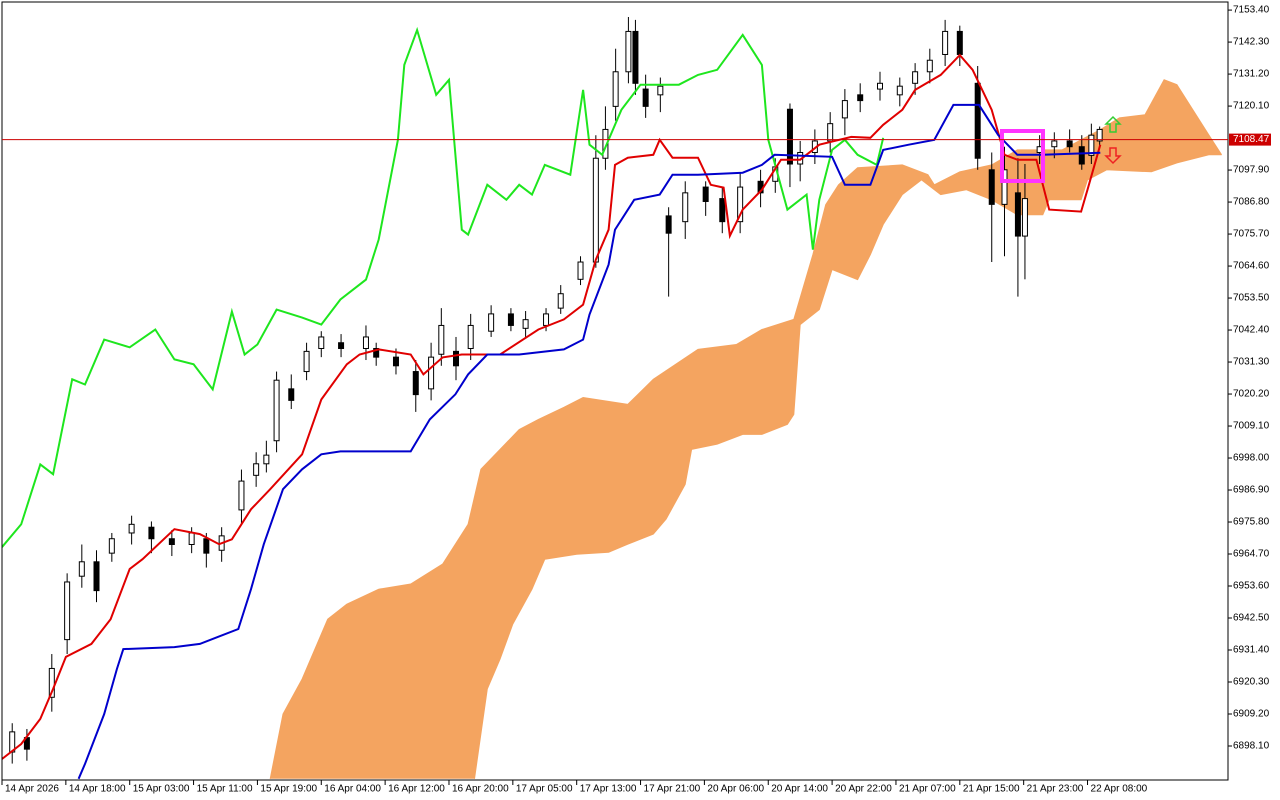 This screenshot has height=800, width=1280. Describe the element at coordinates (1251, 298) in the screenshot. I see `y-tick-label: 7053.50` at that location.